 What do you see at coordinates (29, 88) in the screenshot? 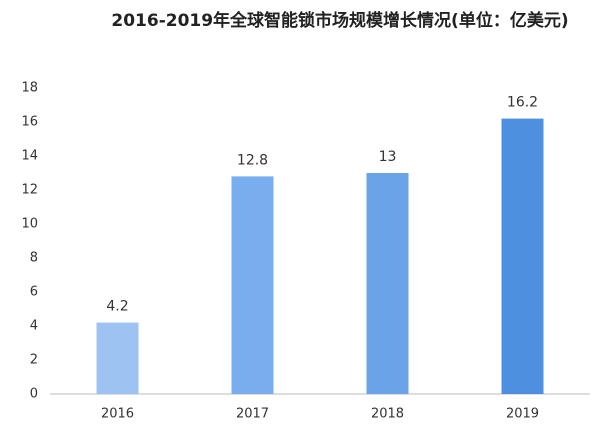
I see `y-tick-label: 18` at bounding box center [29, 88].